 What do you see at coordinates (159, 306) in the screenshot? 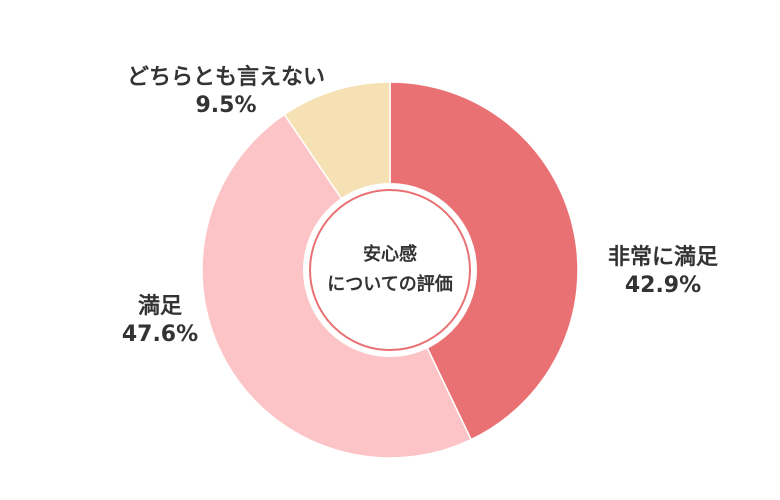
I see `slice-label-name: 満足` at bounding box center [159, 306].